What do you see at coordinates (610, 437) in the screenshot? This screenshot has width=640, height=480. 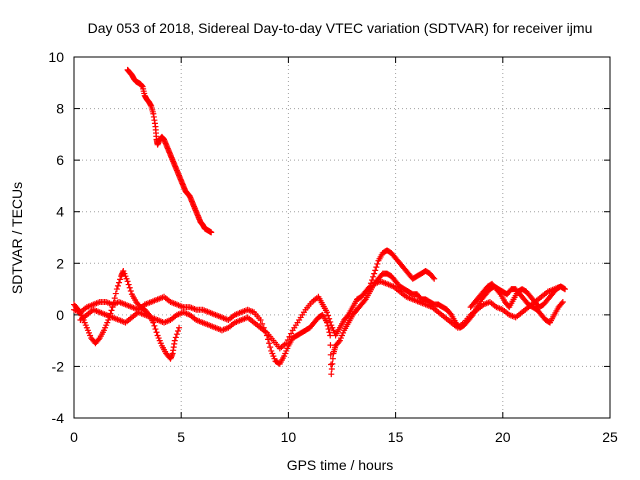 I see `x-tick-label: 25` at bounding box center [610, 437].